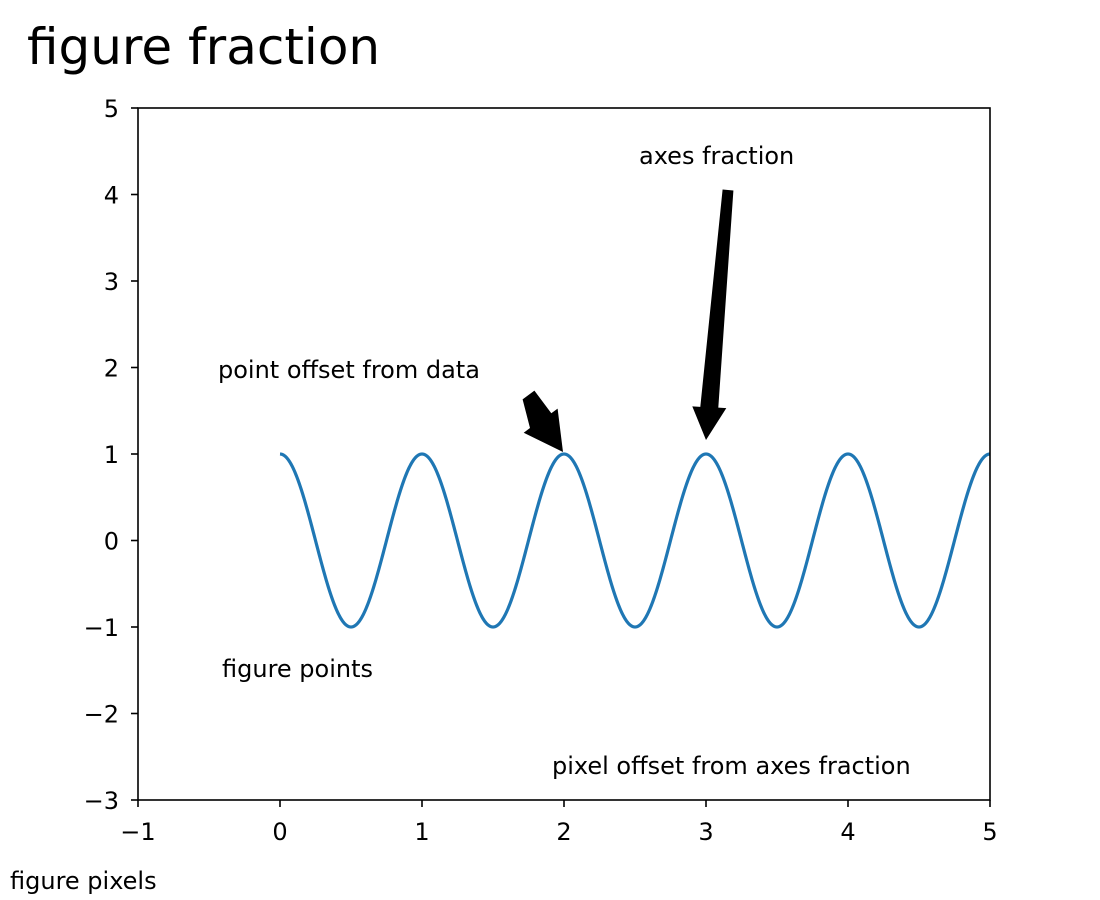 This screenshot has height=900, width=1100. I want to click on x-tick-label: 3, so click(705, 832).